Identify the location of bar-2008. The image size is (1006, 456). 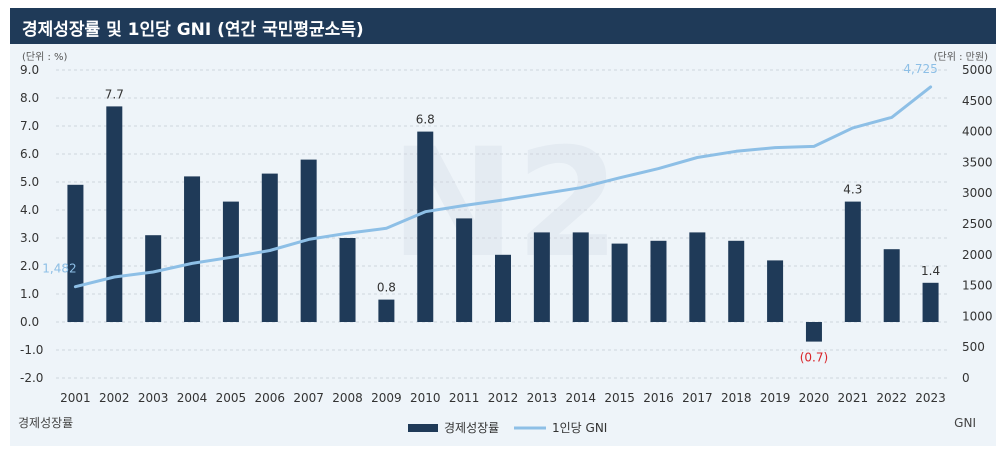
(347, 280).